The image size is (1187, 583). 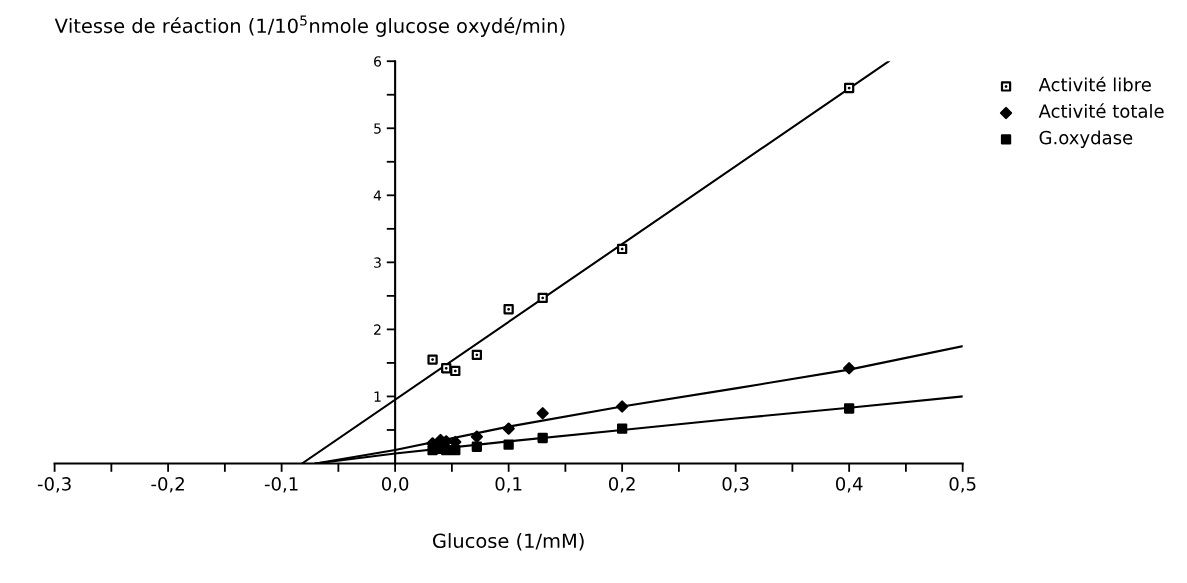 I want to click on legend-label: Activité libre, so click(x=1094, y=84).